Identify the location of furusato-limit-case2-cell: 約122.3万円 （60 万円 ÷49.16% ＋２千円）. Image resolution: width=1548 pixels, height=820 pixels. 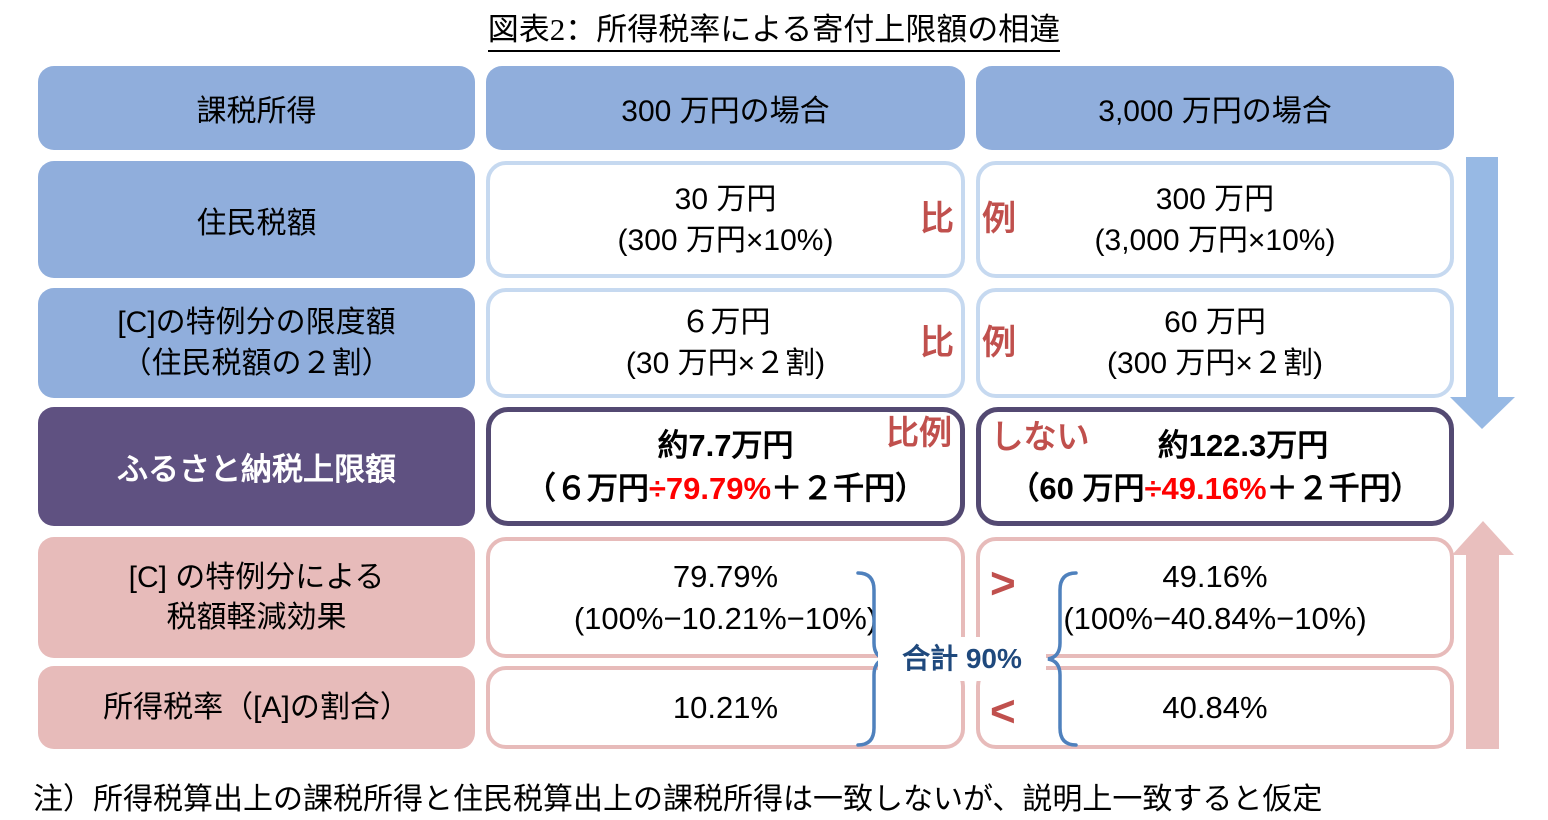
(1215, 466).